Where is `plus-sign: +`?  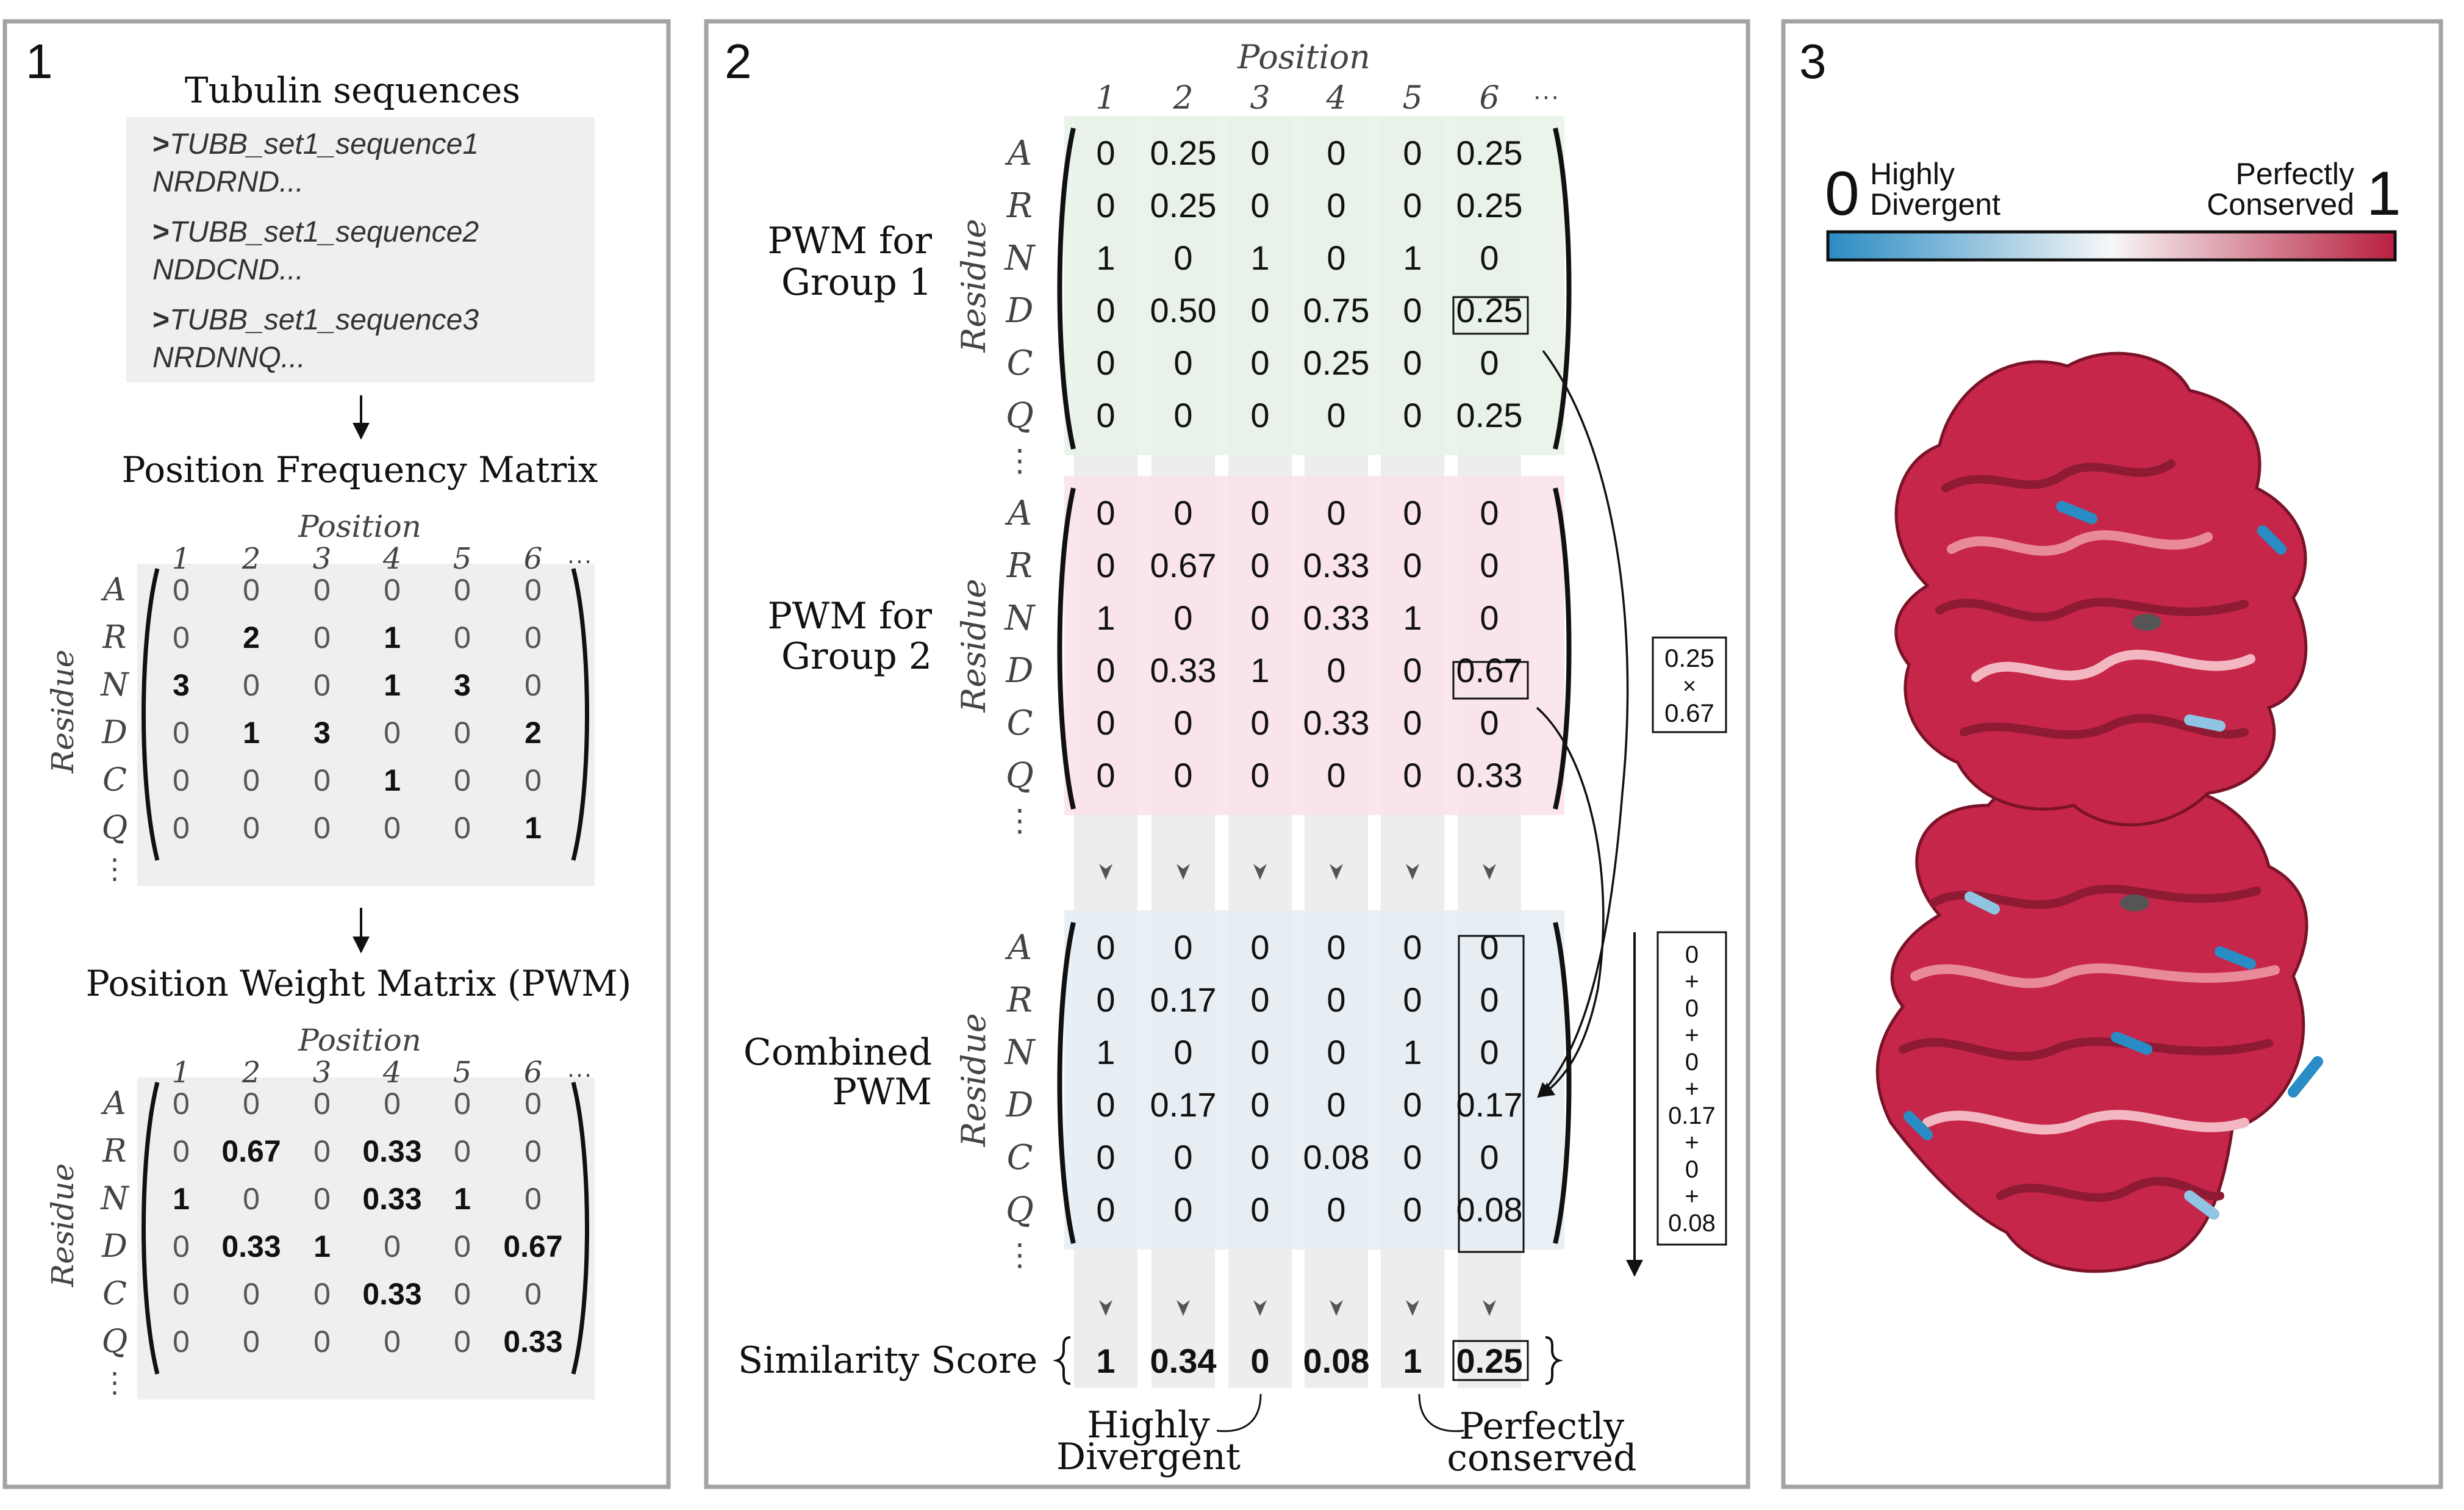 plus-sign: + is located at coordinates (1692, 1143).